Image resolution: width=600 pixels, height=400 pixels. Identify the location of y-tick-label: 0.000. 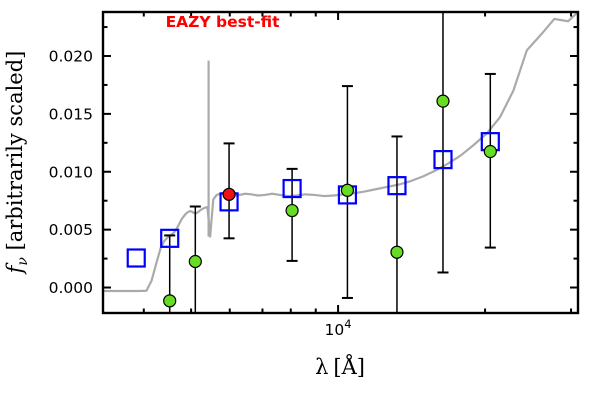
(71, 288).